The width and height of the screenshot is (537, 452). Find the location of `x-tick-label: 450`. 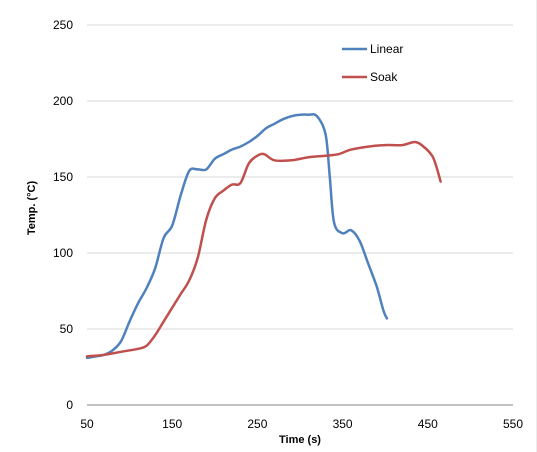

x-tick-label: 450 is located at coordinates (428, 424).